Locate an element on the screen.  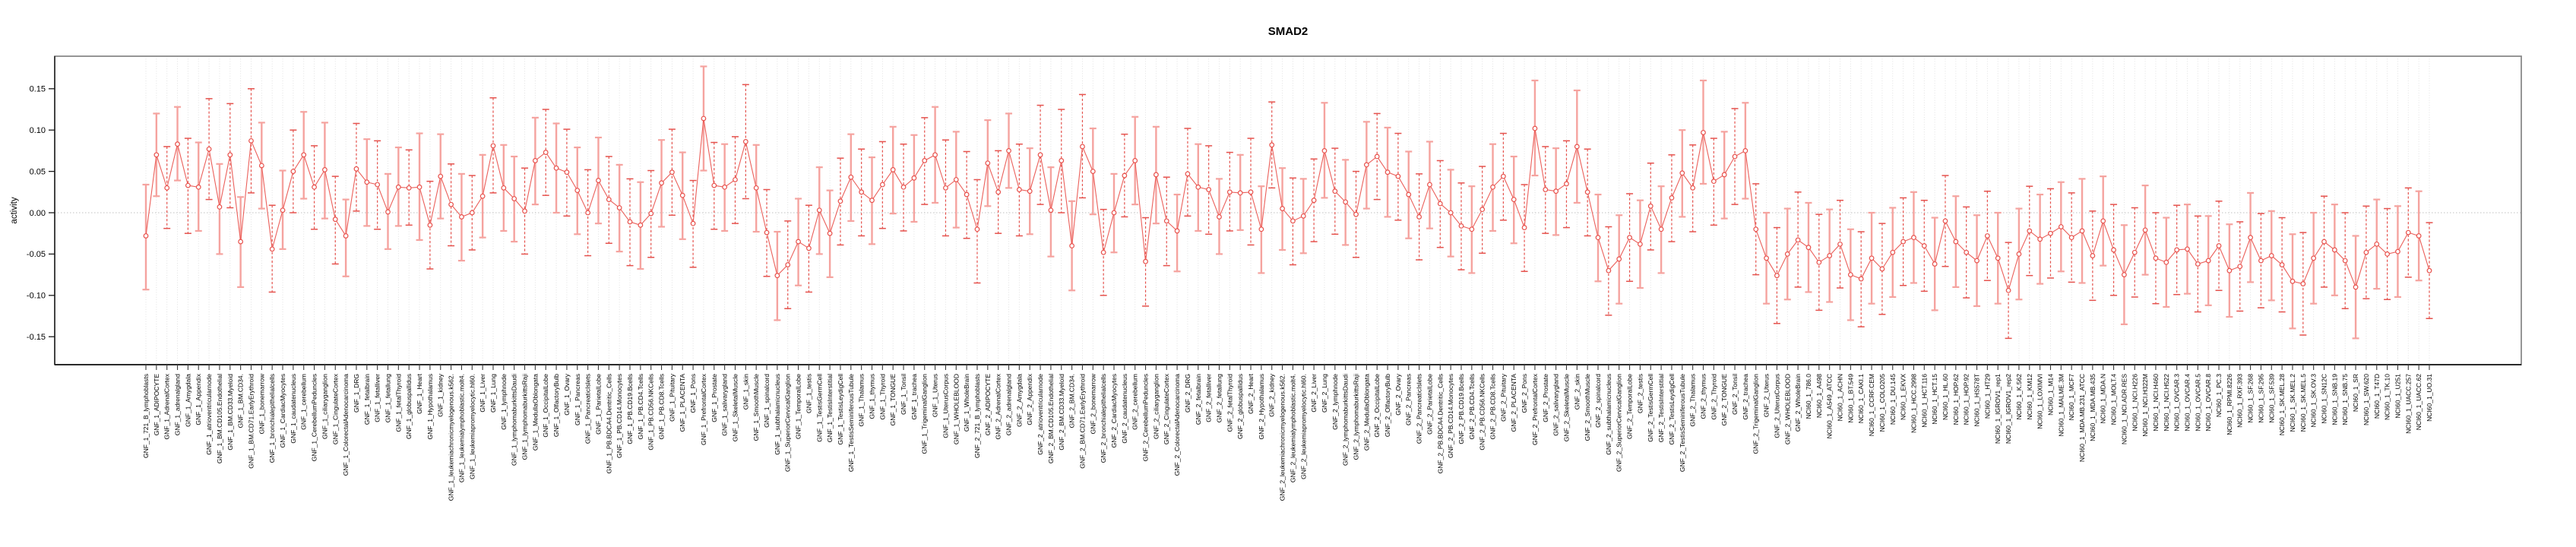
x-tick-label: NCI60_1_U251 is located at coordinates (2397, 396).